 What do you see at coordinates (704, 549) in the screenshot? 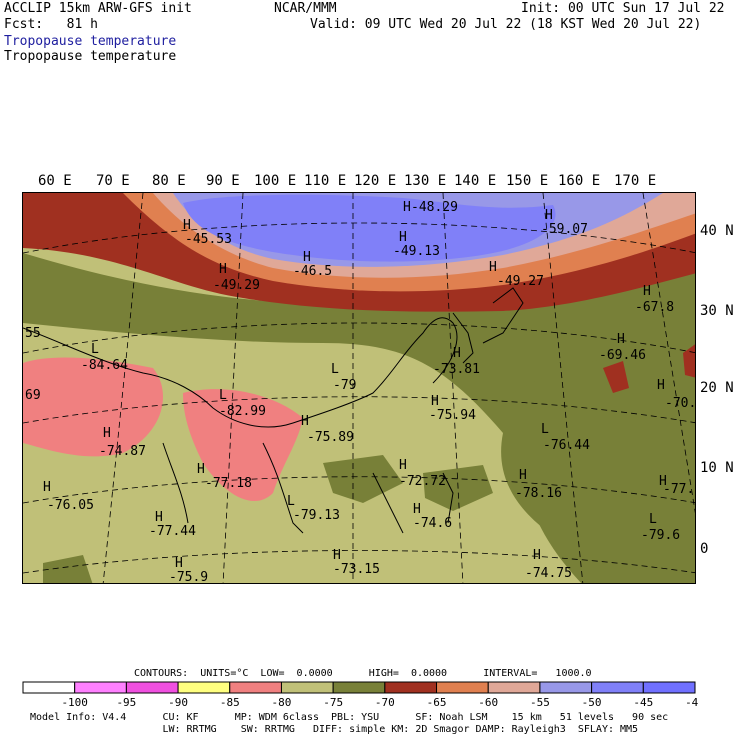
I see `lat-label: 0` at bounding box center [704, 549].